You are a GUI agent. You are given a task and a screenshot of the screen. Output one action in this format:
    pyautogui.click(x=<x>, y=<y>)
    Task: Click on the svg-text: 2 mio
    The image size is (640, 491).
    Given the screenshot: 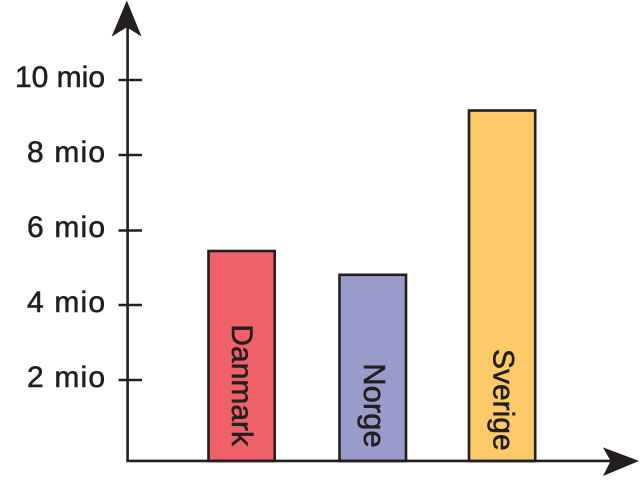 What is the action you would take?
    pyautogui.click(x=66, y=377)
    